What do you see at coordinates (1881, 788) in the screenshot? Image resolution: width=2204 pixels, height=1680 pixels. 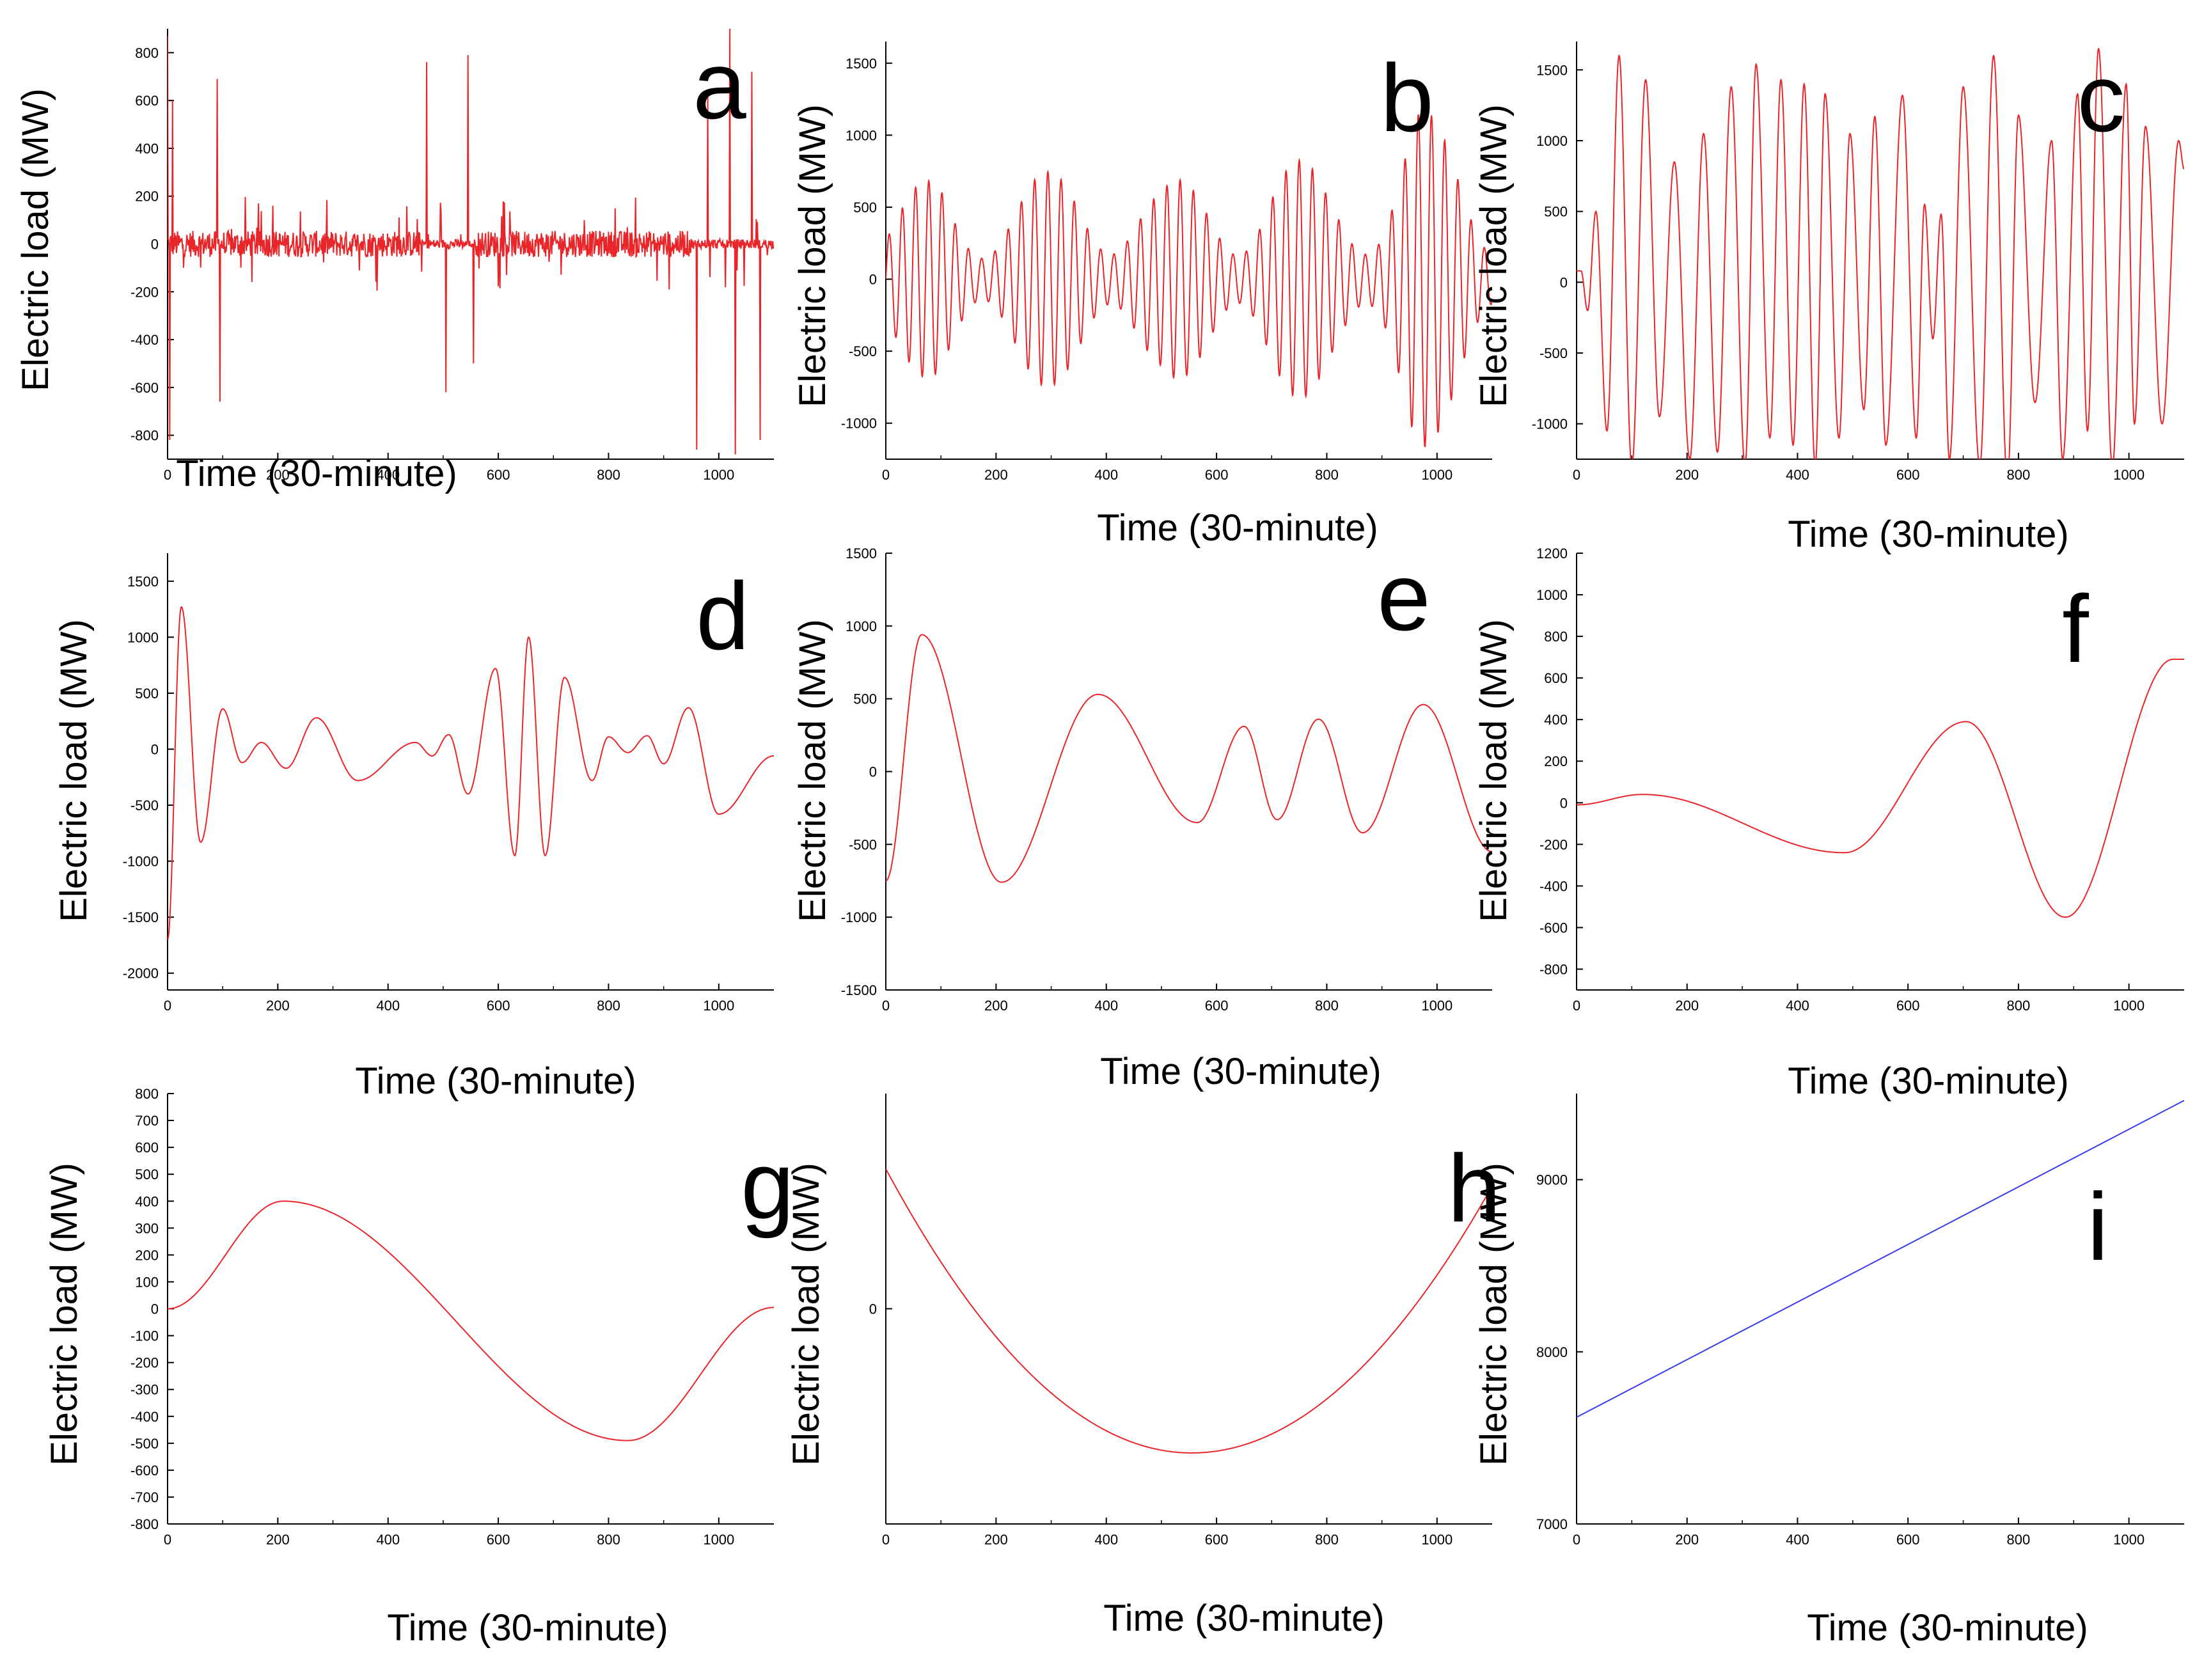 I see `series-line-f` at bounding box center [1881, 788].